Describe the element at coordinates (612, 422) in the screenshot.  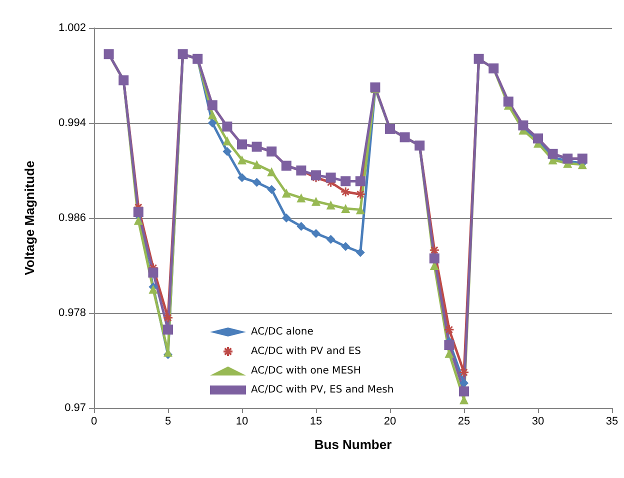
I see `x-tick-label: 35` at that location.